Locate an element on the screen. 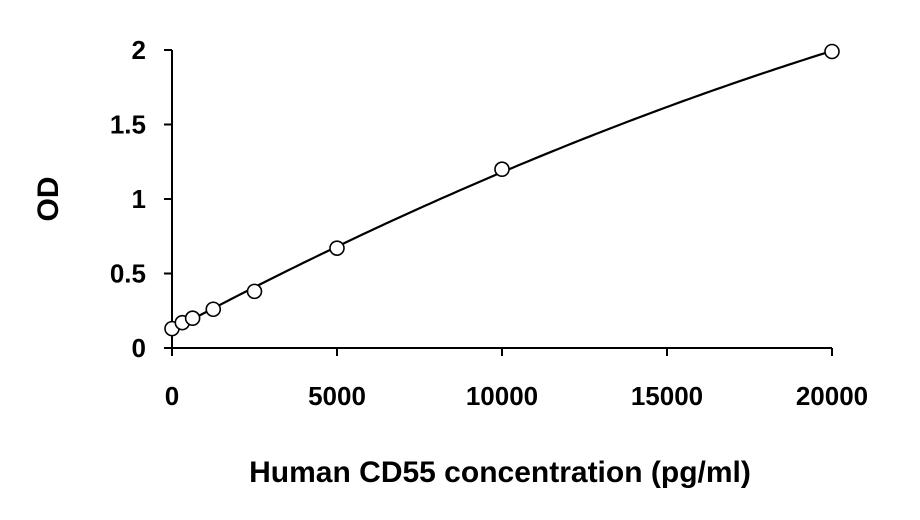 The height and width of the screenshot is (520, 920). y-tick-label: 1 is located at coordinates (139, 199).